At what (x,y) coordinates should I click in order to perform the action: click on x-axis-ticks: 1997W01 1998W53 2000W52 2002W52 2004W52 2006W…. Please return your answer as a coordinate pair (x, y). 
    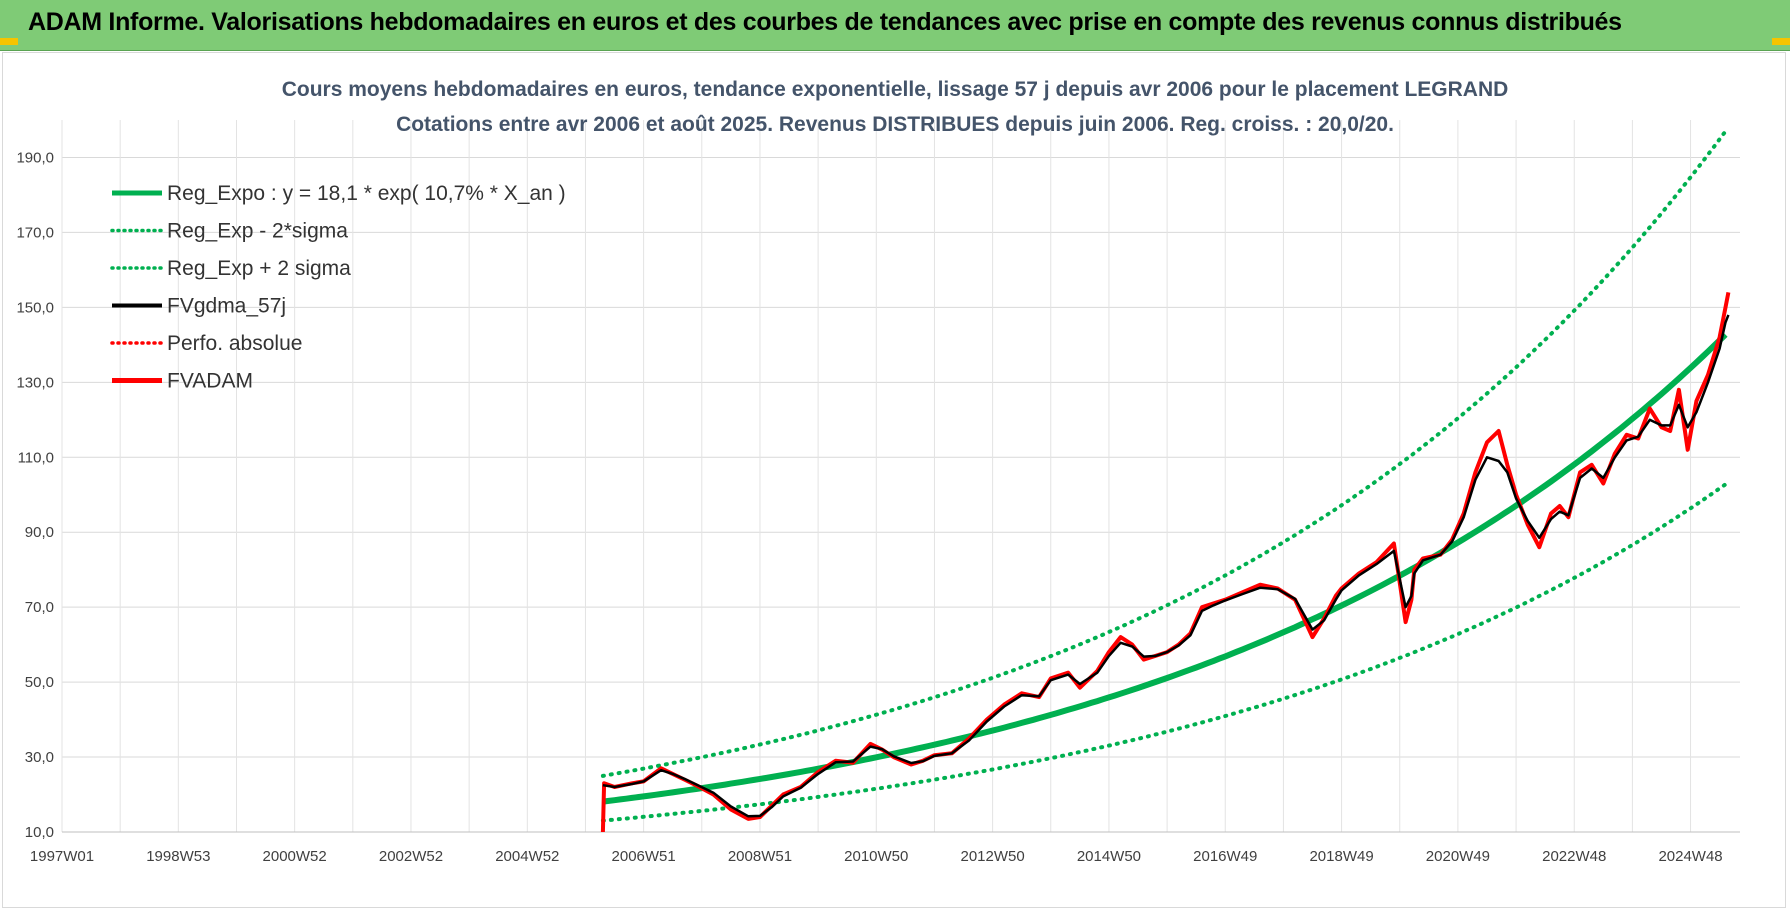
    Looking at the image, I should click on (876, 856).